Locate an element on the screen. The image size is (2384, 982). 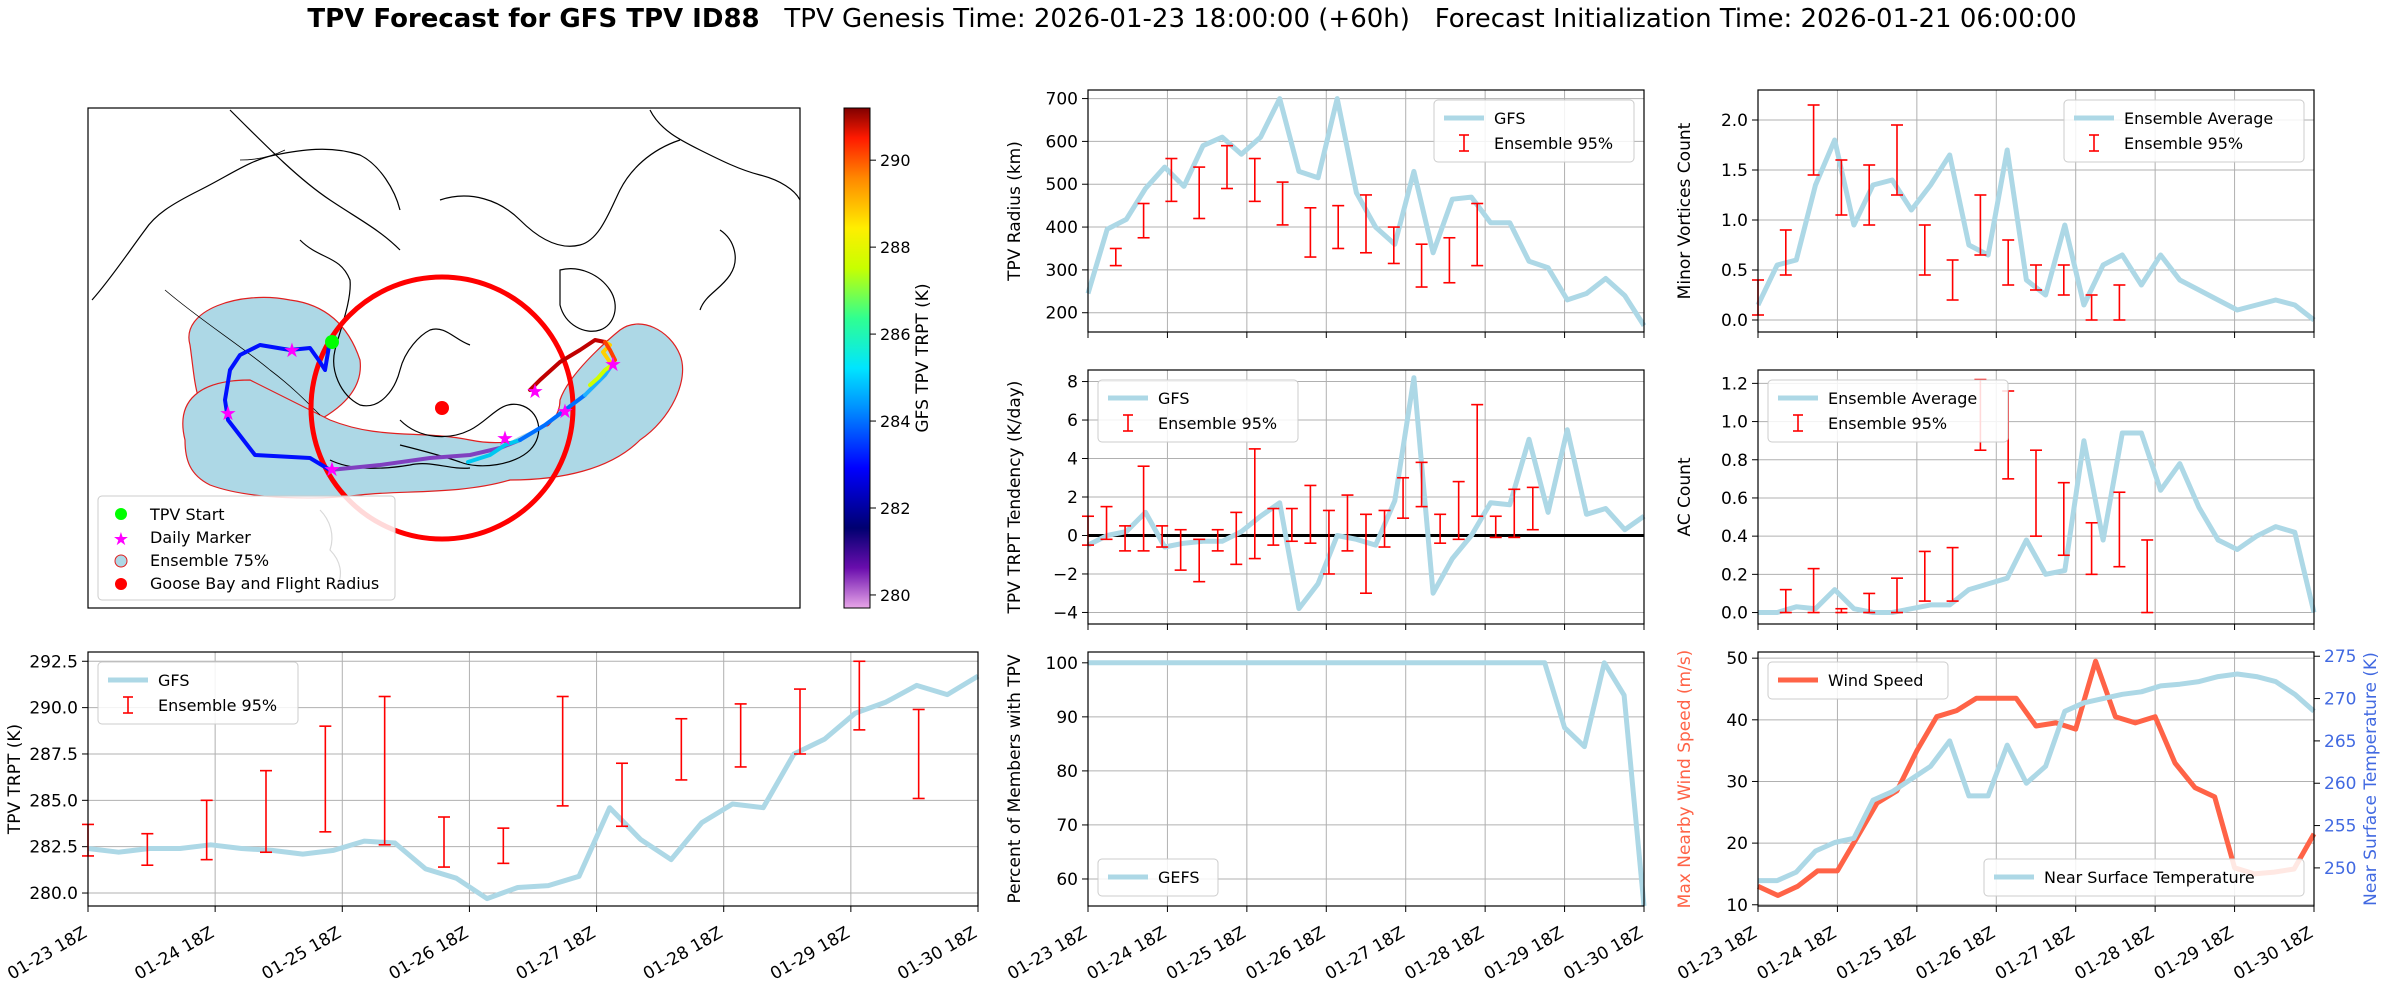
x-tick-label: 01-24 18Z is located at coordinates (1797, 952).